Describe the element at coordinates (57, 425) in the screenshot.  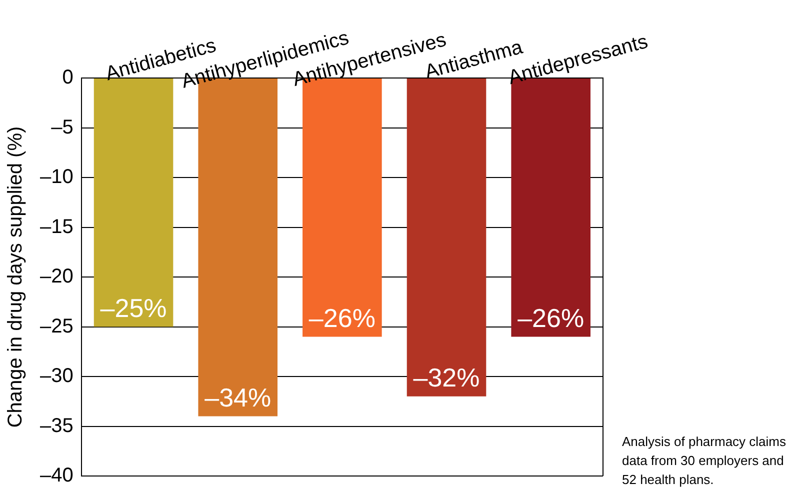
I see `y-tick-label: –35` at that location.